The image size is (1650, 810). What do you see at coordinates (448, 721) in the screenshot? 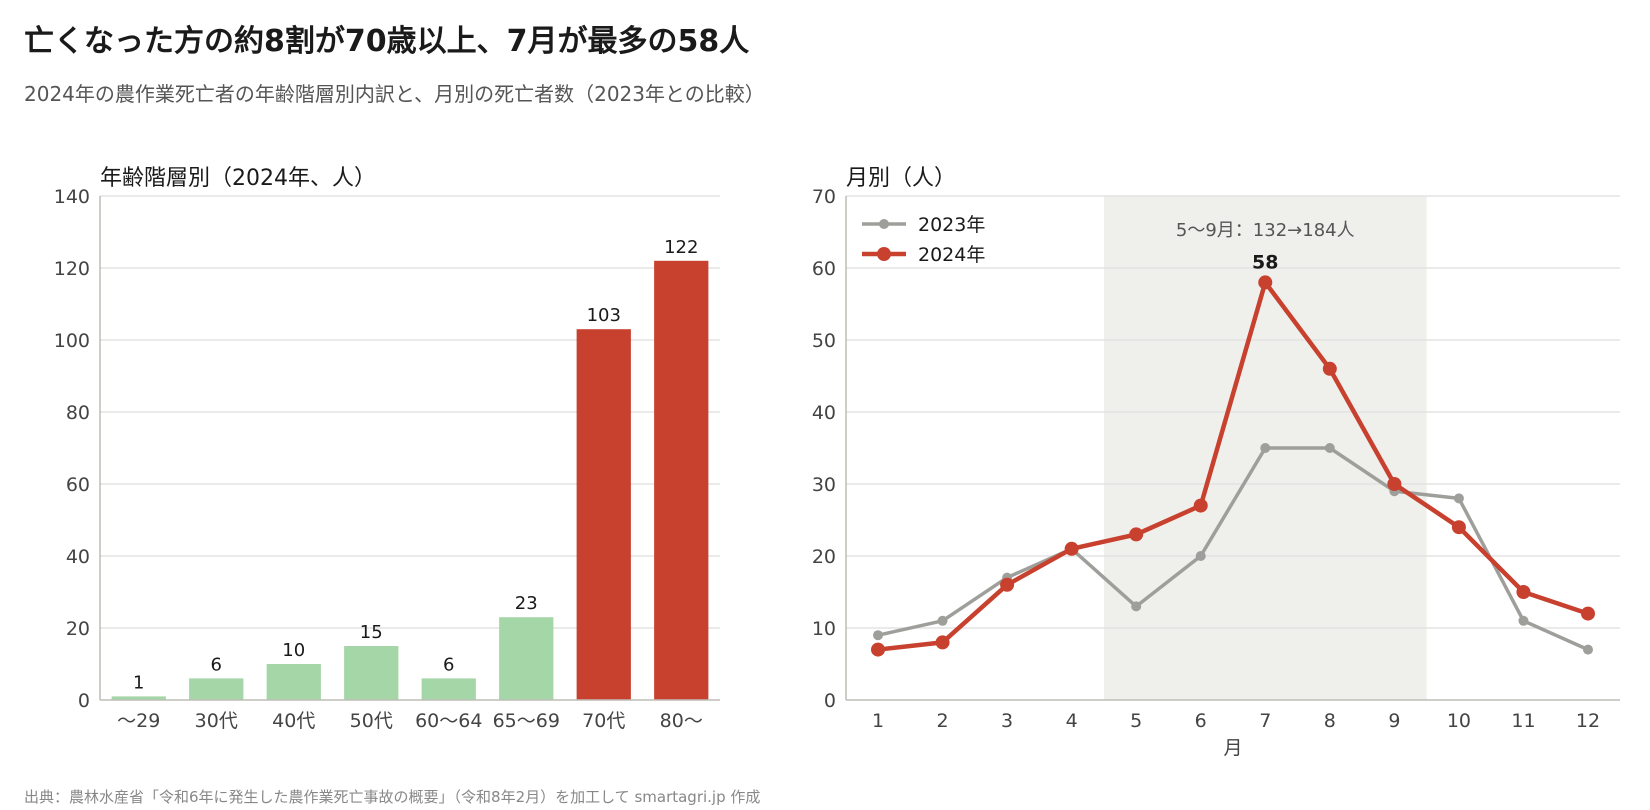
I see `bar-x-tick-label: 60〜64` at bounding box center [448, 721].